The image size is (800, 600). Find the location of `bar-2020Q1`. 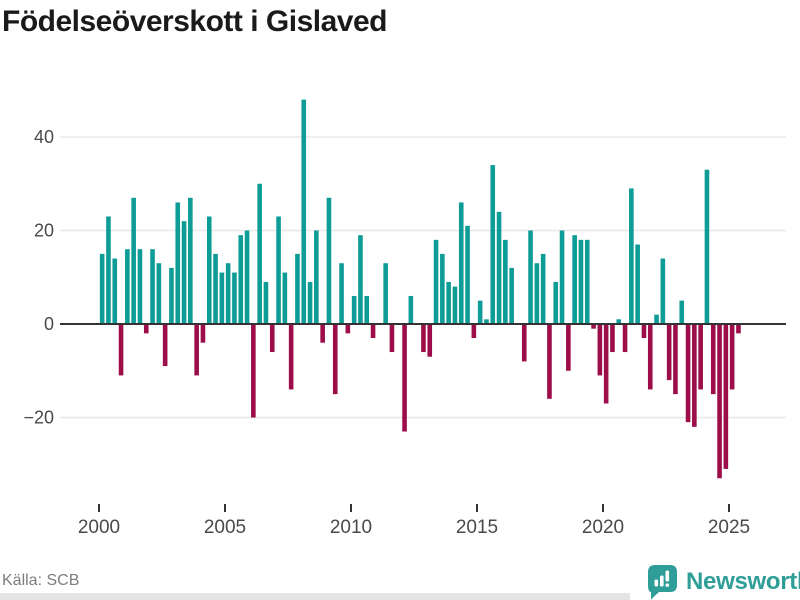

bar-2020Q1 is located at coordinates (606, 364).